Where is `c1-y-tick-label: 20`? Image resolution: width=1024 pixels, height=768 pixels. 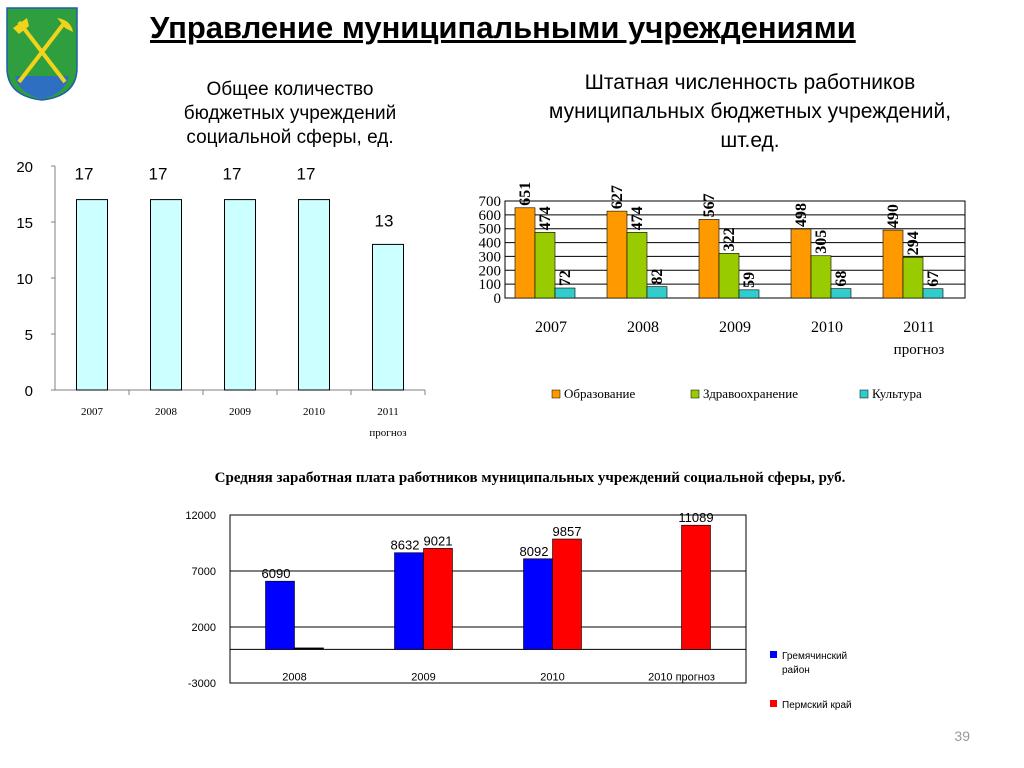
c1-y-tick-label: 20 is located at coordinates (24, 167).